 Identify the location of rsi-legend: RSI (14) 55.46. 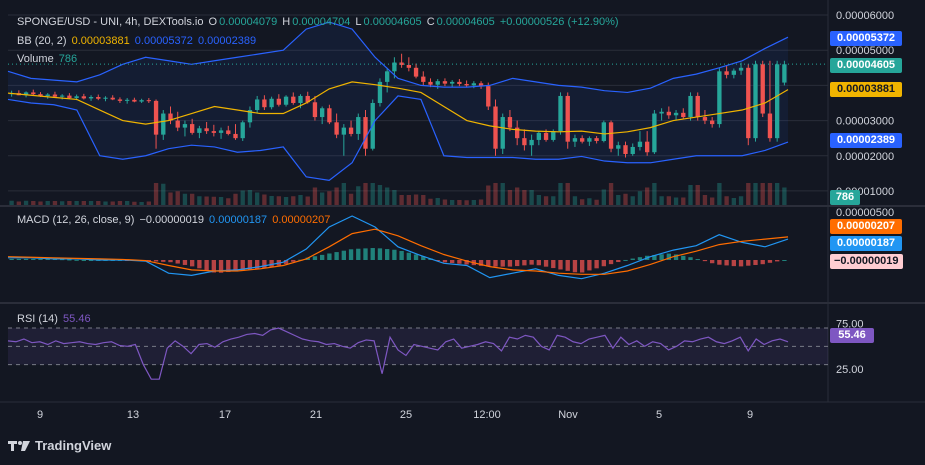
(55, 319).